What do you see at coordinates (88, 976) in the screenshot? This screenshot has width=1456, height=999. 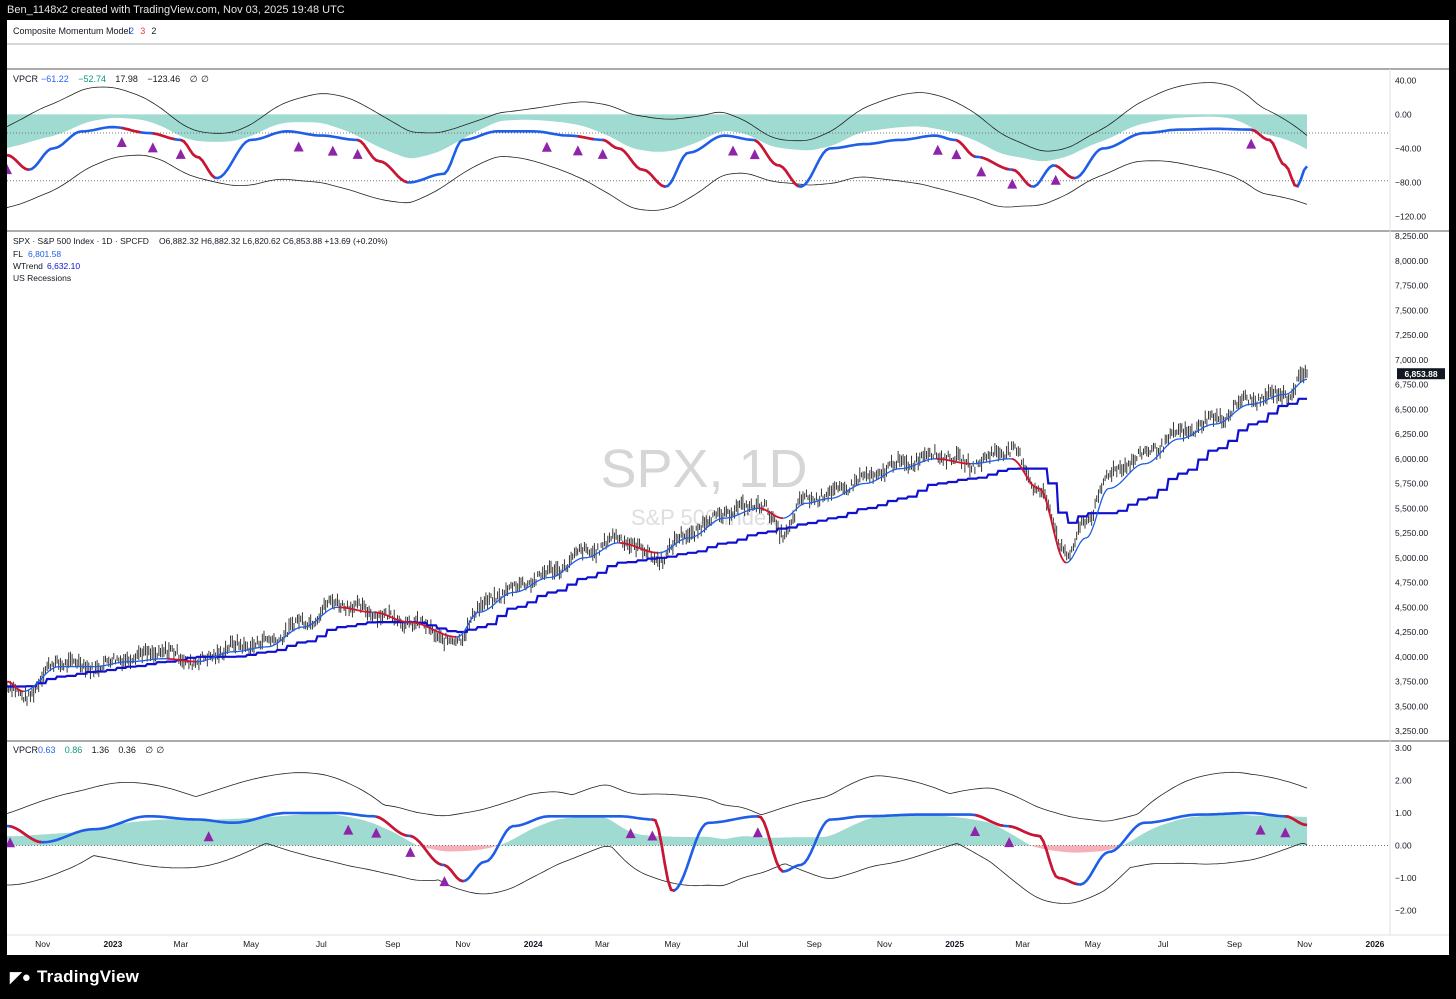 I see `tradingview-brand: TradingView` at bounding box center [88, 976].